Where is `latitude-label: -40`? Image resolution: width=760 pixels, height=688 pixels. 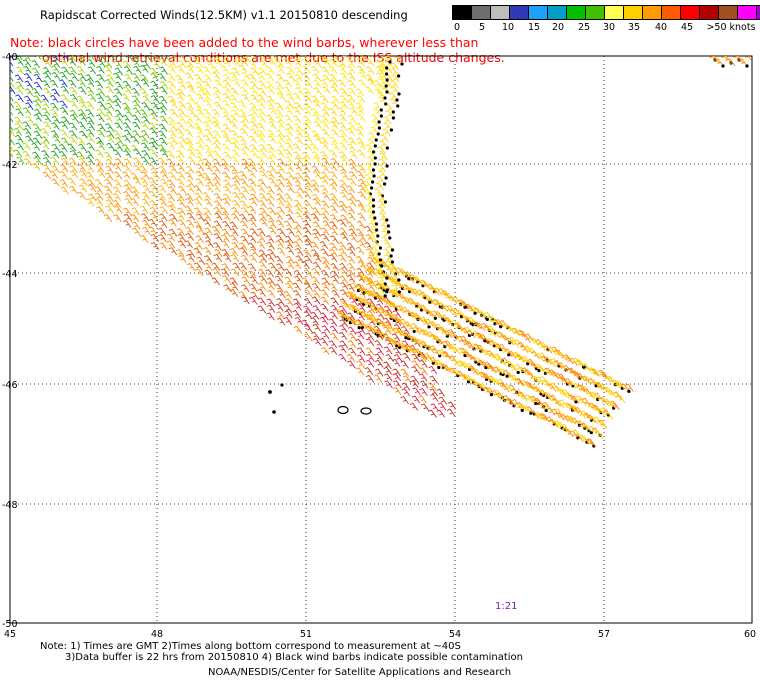
latitude-label: -40 is located at coordinates (10, 57).